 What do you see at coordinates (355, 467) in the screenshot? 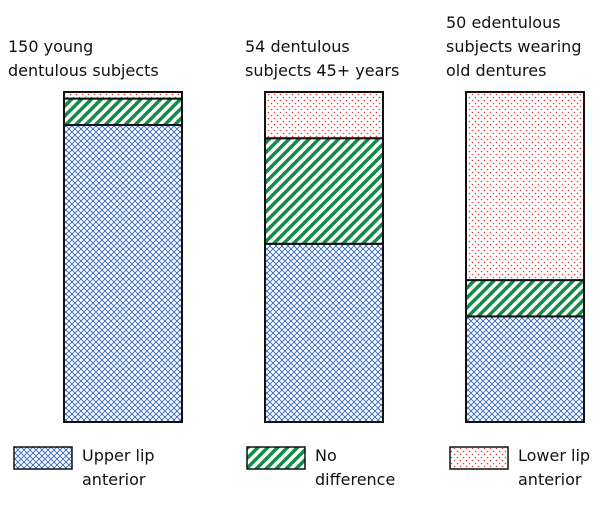
I see `legend-label: No difference` at bounding box center [355, 467].